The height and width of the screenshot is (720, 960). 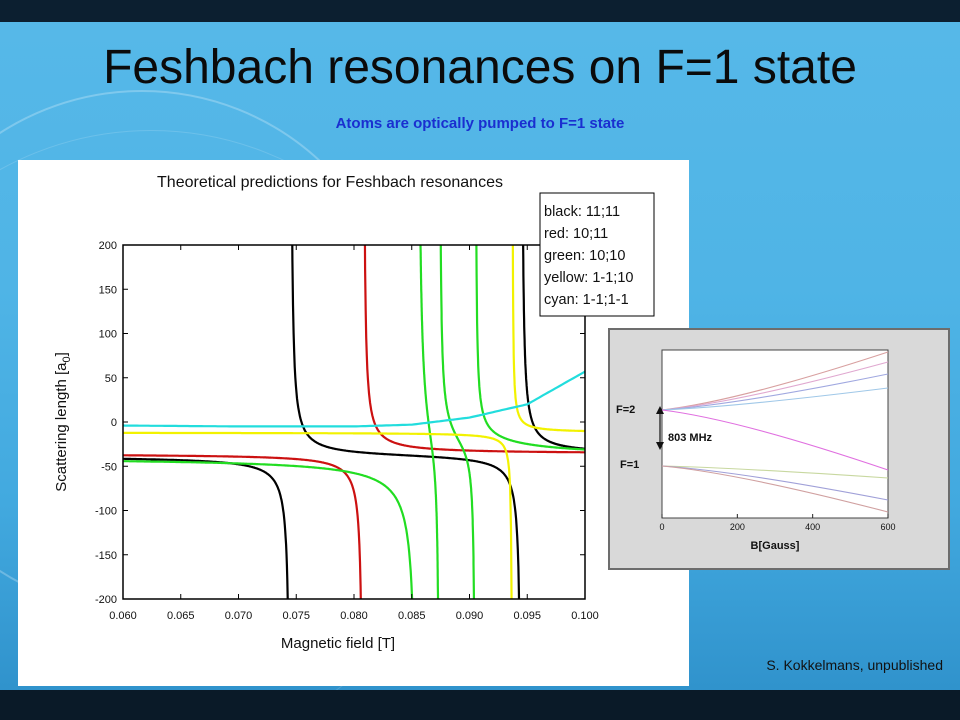 What do you see at coordinates (775, 546) in the screenshot?
I see `inset-x-label: B[Gauss]` at bounding box center [775, 546].